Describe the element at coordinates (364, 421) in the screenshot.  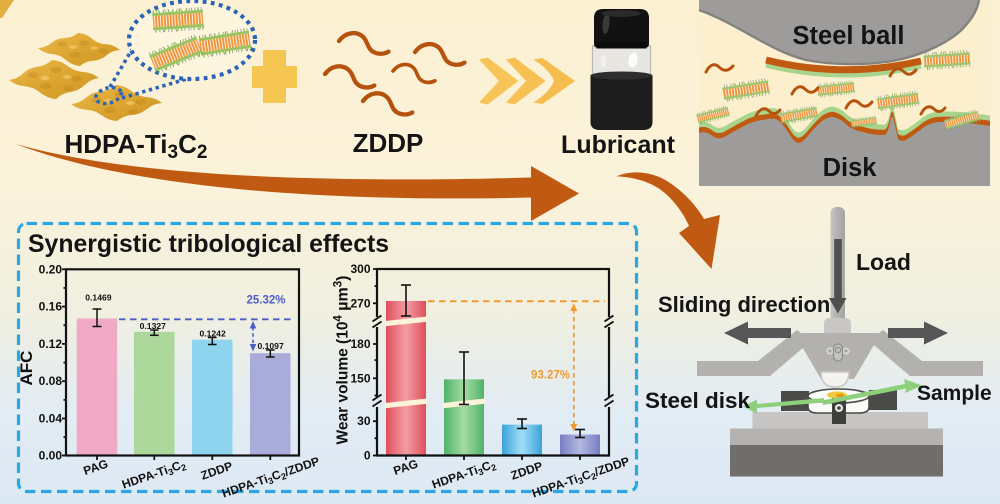
I see `svg-text: 30` at that location.